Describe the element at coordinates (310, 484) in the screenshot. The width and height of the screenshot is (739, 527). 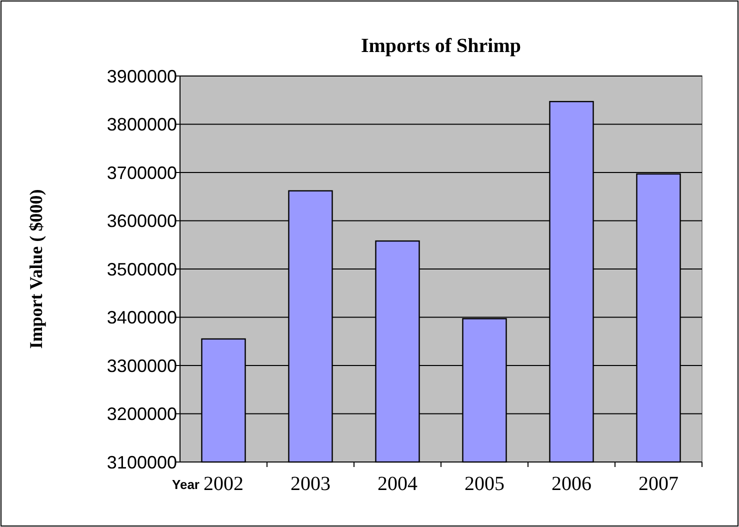
I see `x-tick-label: 2003` at that location.